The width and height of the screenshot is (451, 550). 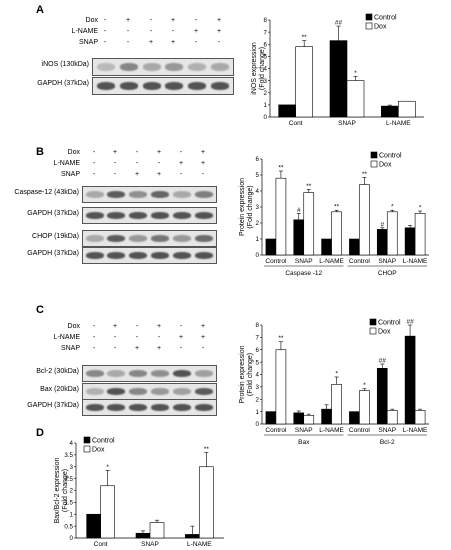 What do you see at coordinates (73, 152) in the screenshot?
I see `treatment-label: Dox` at bounding box center [73, 152].